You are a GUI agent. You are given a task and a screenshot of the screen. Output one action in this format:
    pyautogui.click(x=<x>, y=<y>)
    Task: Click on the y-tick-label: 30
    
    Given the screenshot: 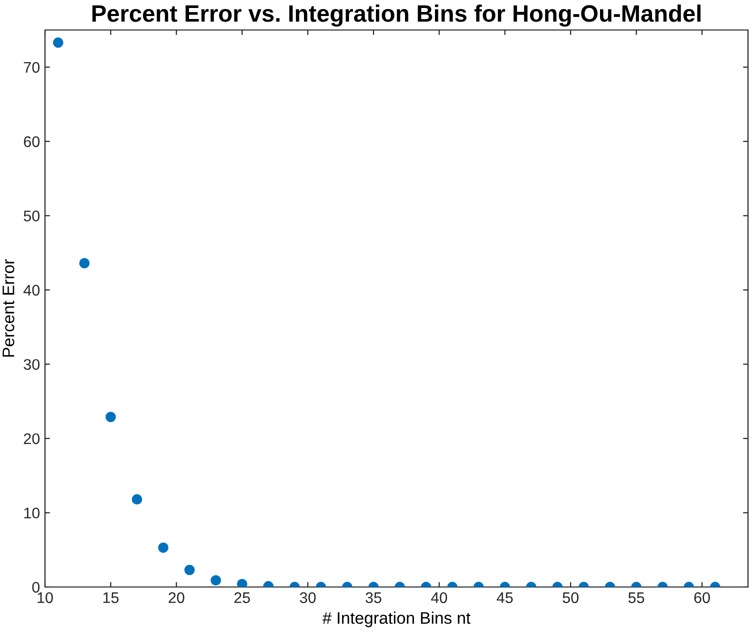 What is the action you would take?
    pyautogui.click(x=32, y=364)
    